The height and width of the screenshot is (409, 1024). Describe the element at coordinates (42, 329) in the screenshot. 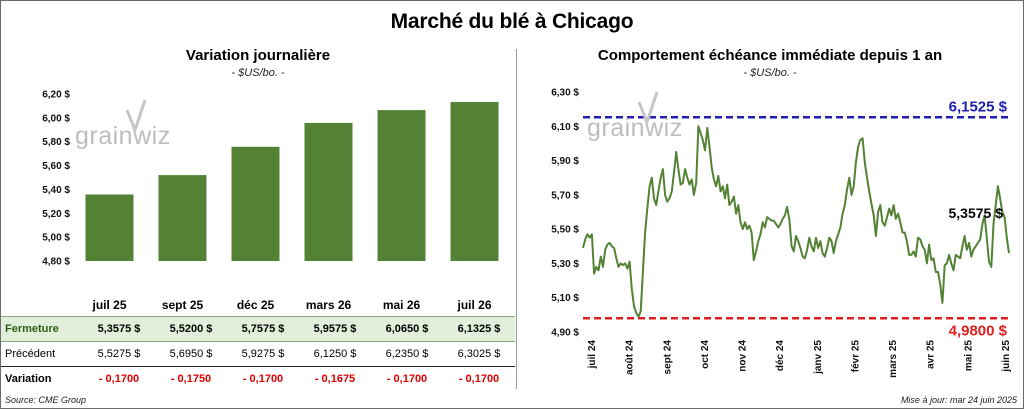

I see `table-row-label: Fermeture` at that location.